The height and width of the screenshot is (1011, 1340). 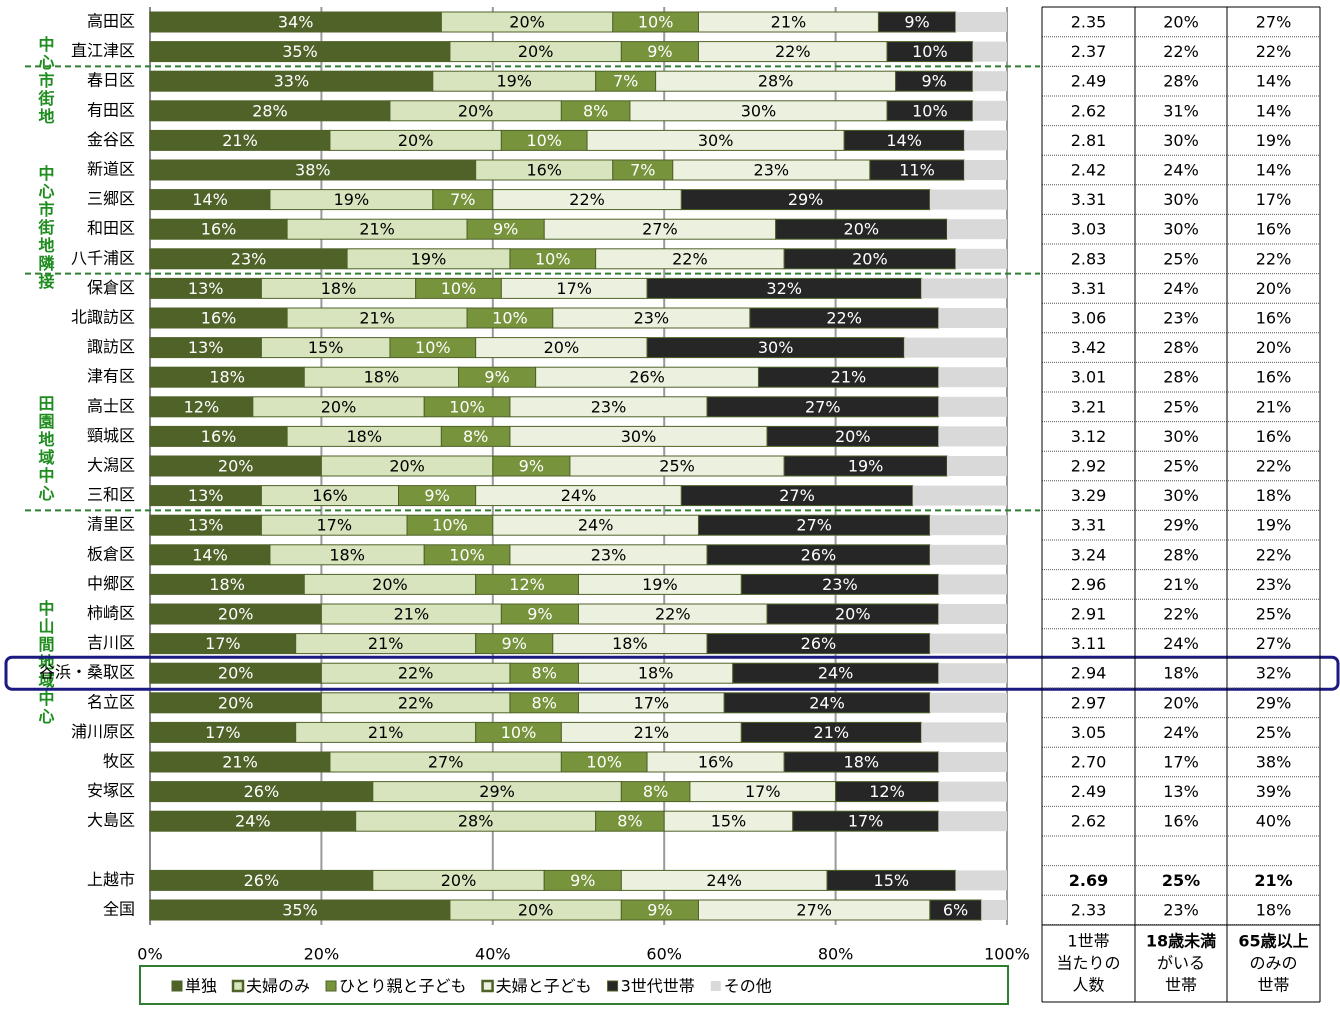 I want to click on category-label: 安塚区, so click(x=111, y=790).